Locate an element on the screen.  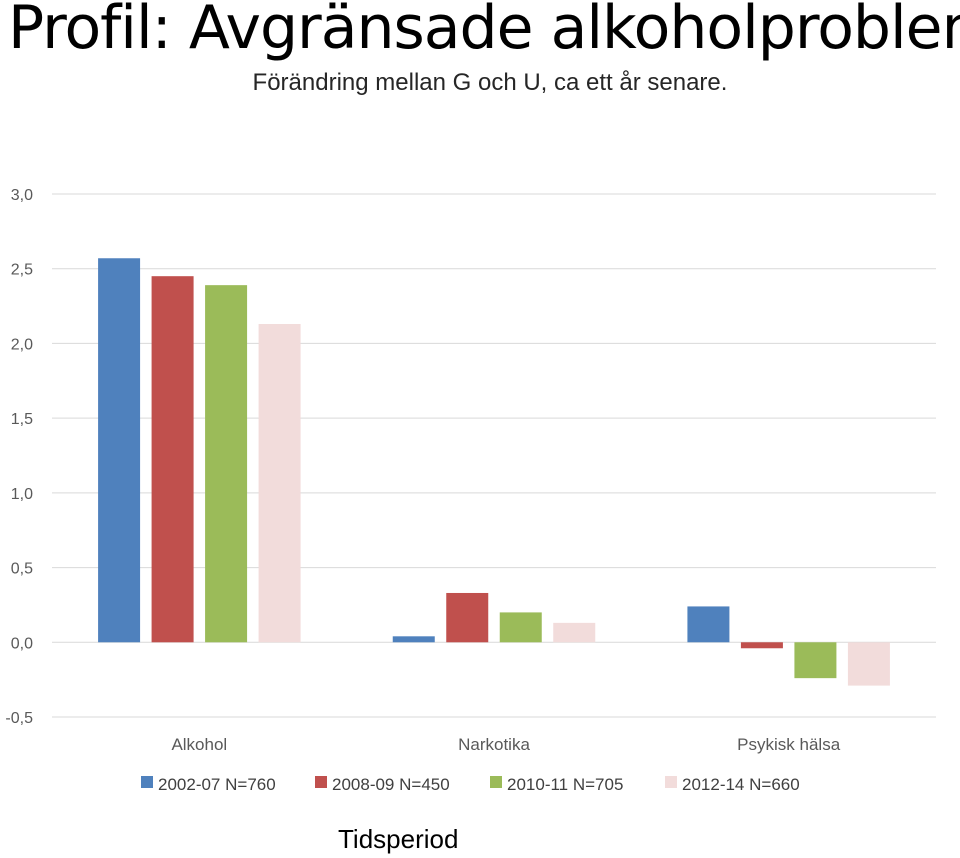
legend-label: 2012-14 N=660 is located at coordinates (741, 784).